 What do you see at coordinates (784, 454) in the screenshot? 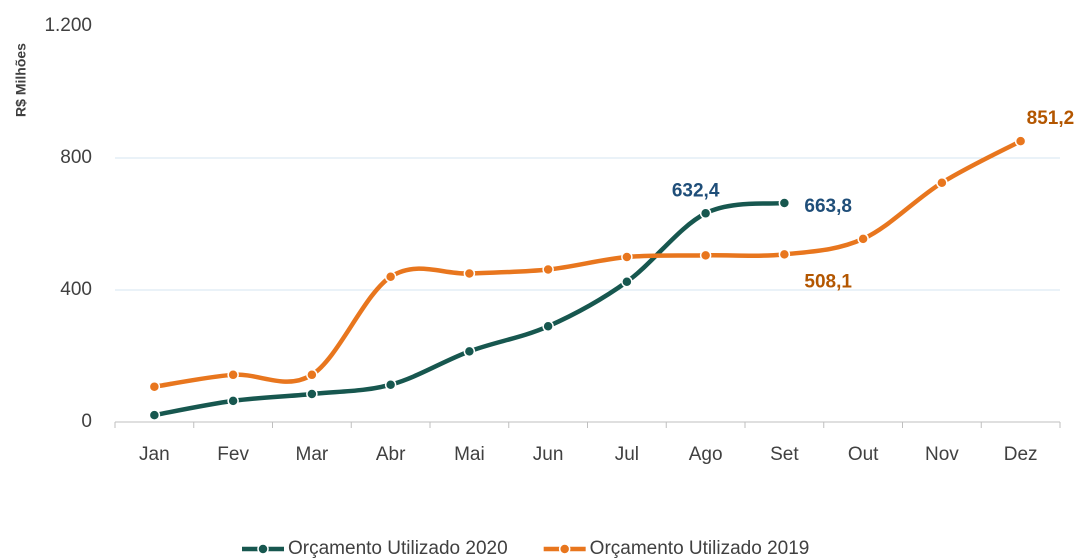
I see `x-tick-label: Set` at bounding box center [784, 454].